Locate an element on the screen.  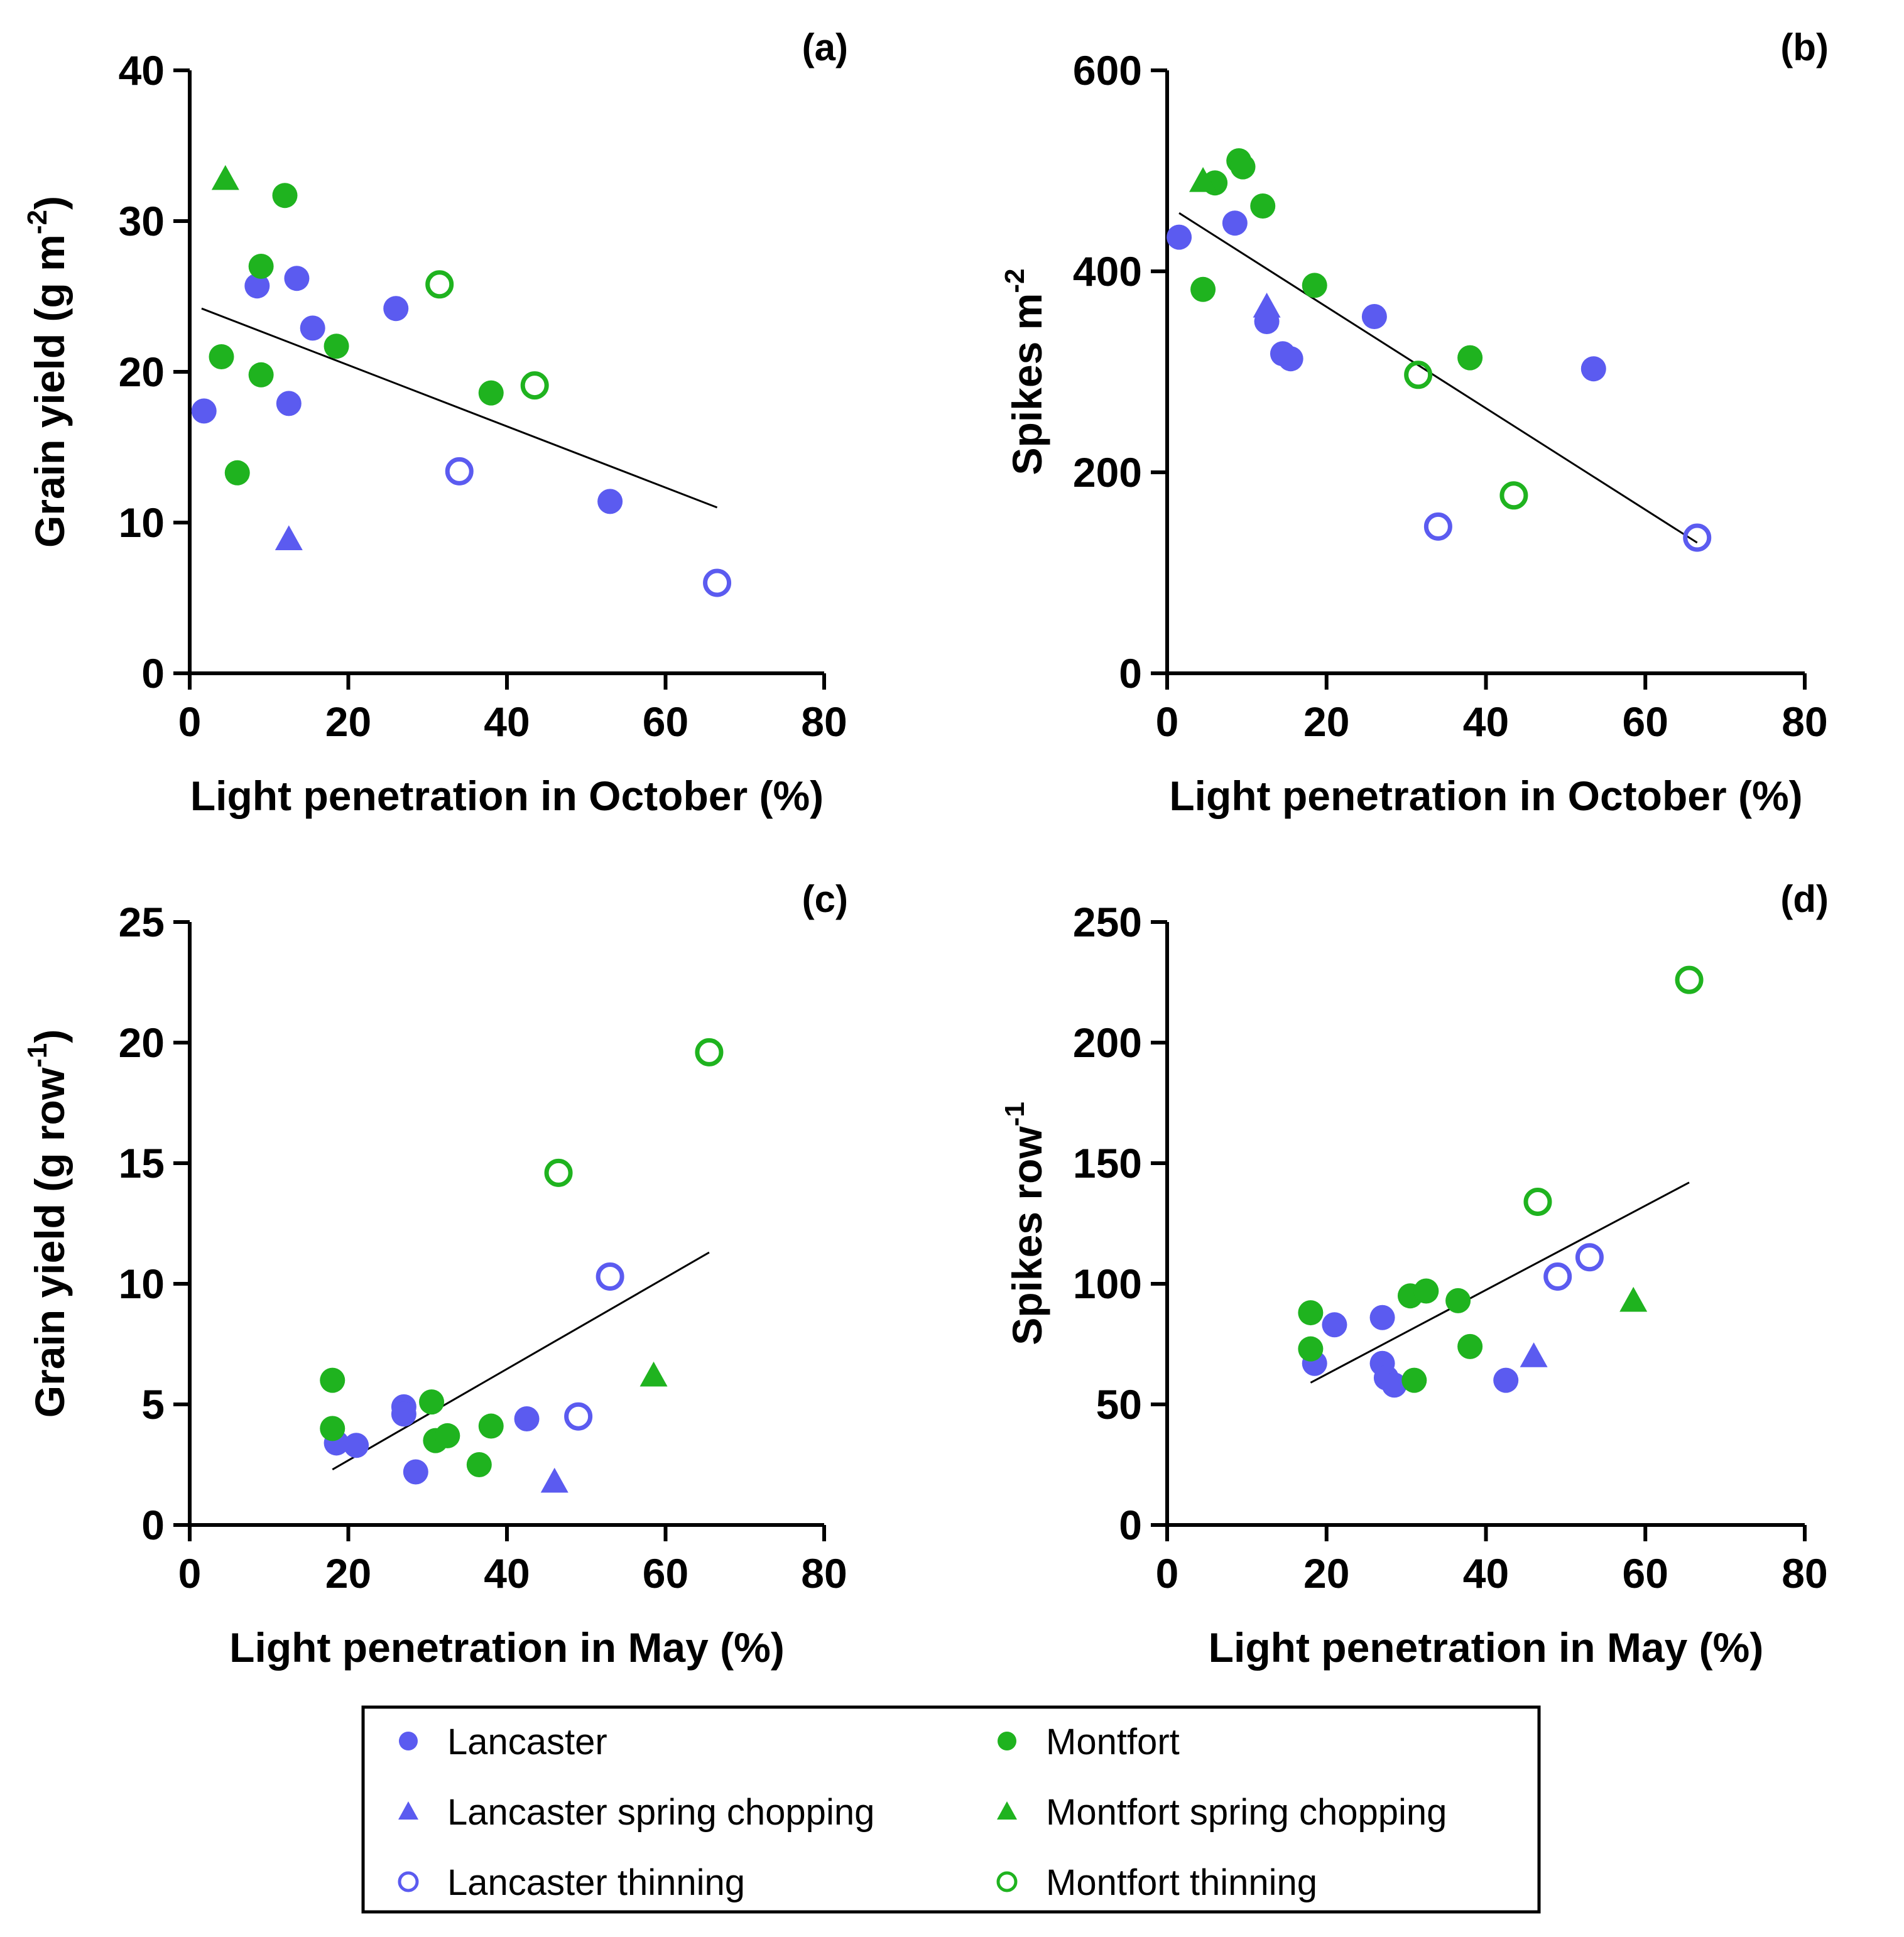
y-axis-label-main: Spikes row is located at coordinates (1027, 1235).